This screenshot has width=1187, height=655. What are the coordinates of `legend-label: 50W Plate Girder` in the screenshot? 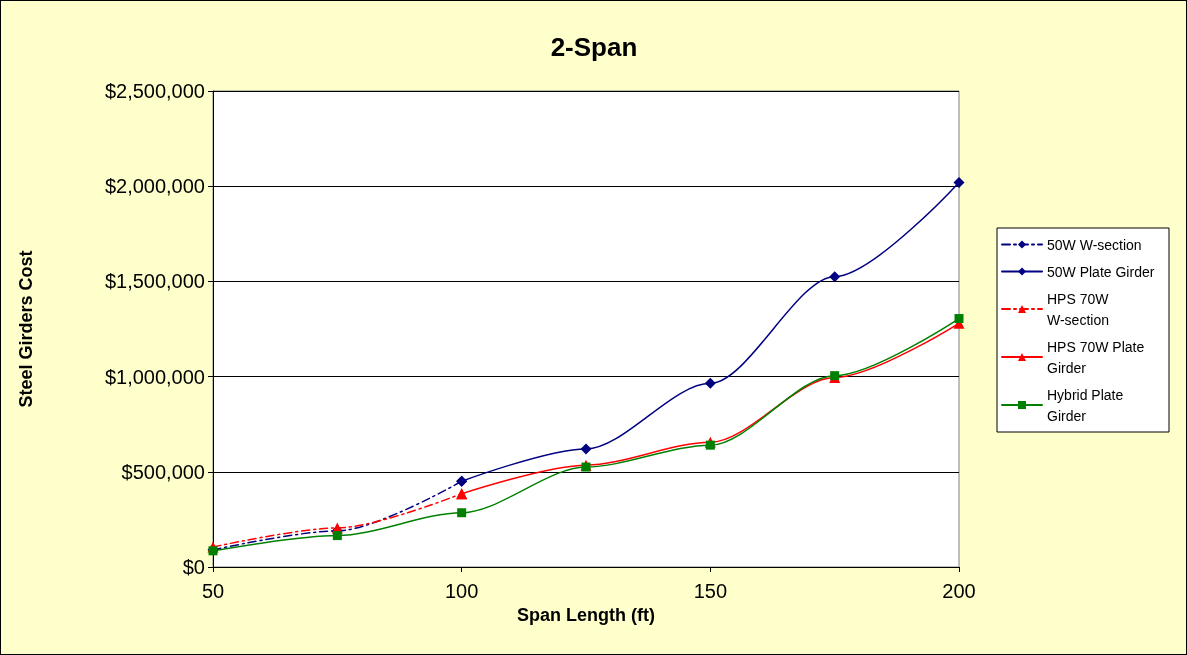 It's located at (1101, 271).